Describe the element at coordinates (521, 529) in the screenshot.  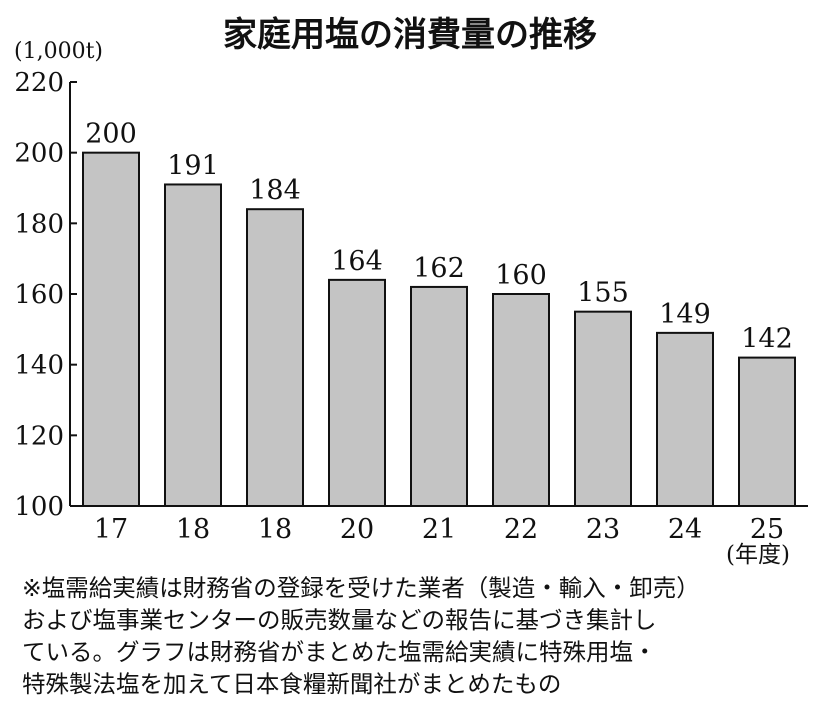
I see `x-tick-label: 22` at that location.